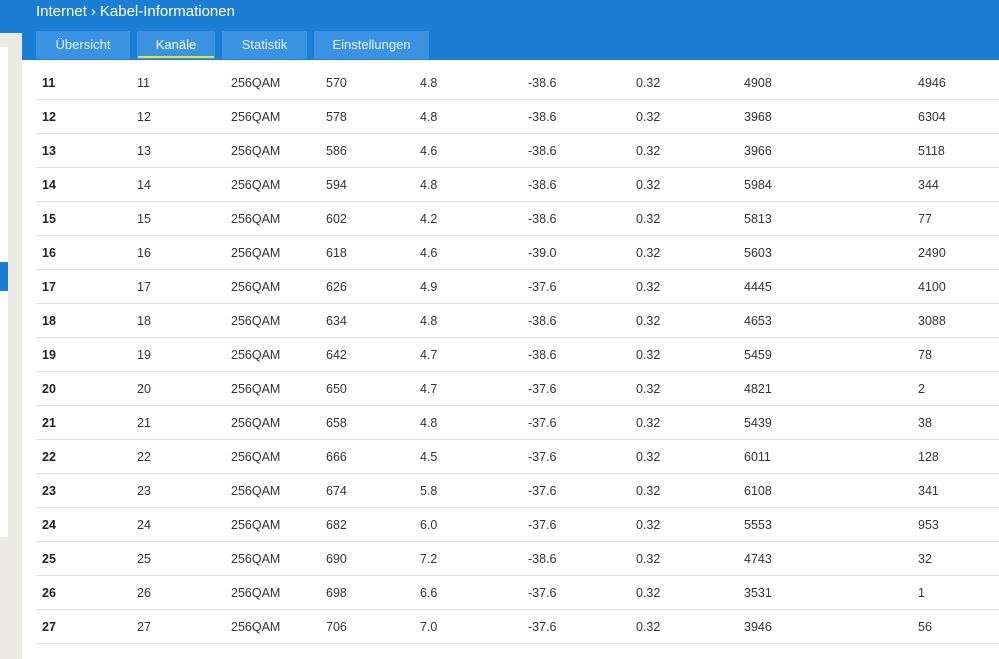 The height and width of the screenshot is (659, 999). Describe the element at coordinates (144, 491) in the screenshot. I see `table-cell: 23` at that location.